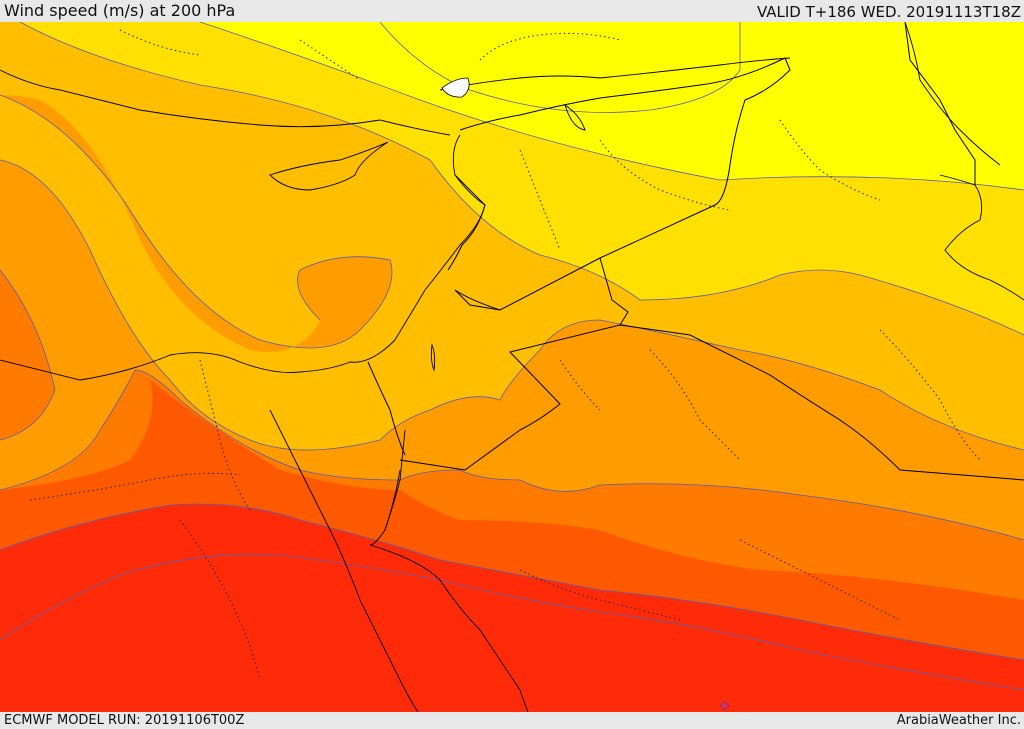 This screenshot has height=729, width=1024. Describe the element at coordinates (821, 402) in the screenshot. I see `saudi-iraq-kuwait-border` at that location.